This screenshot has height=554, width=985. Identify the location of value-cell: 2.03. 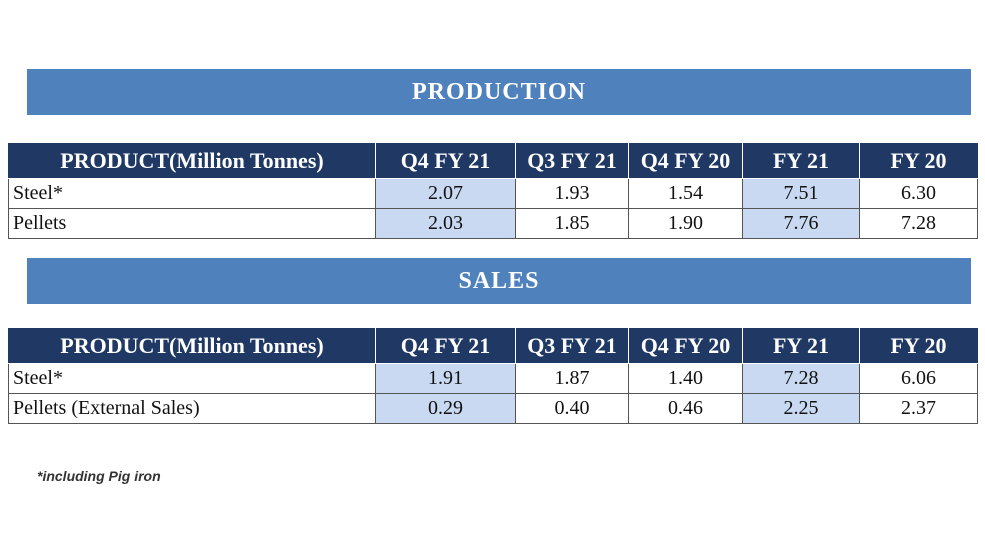
(445, 223).